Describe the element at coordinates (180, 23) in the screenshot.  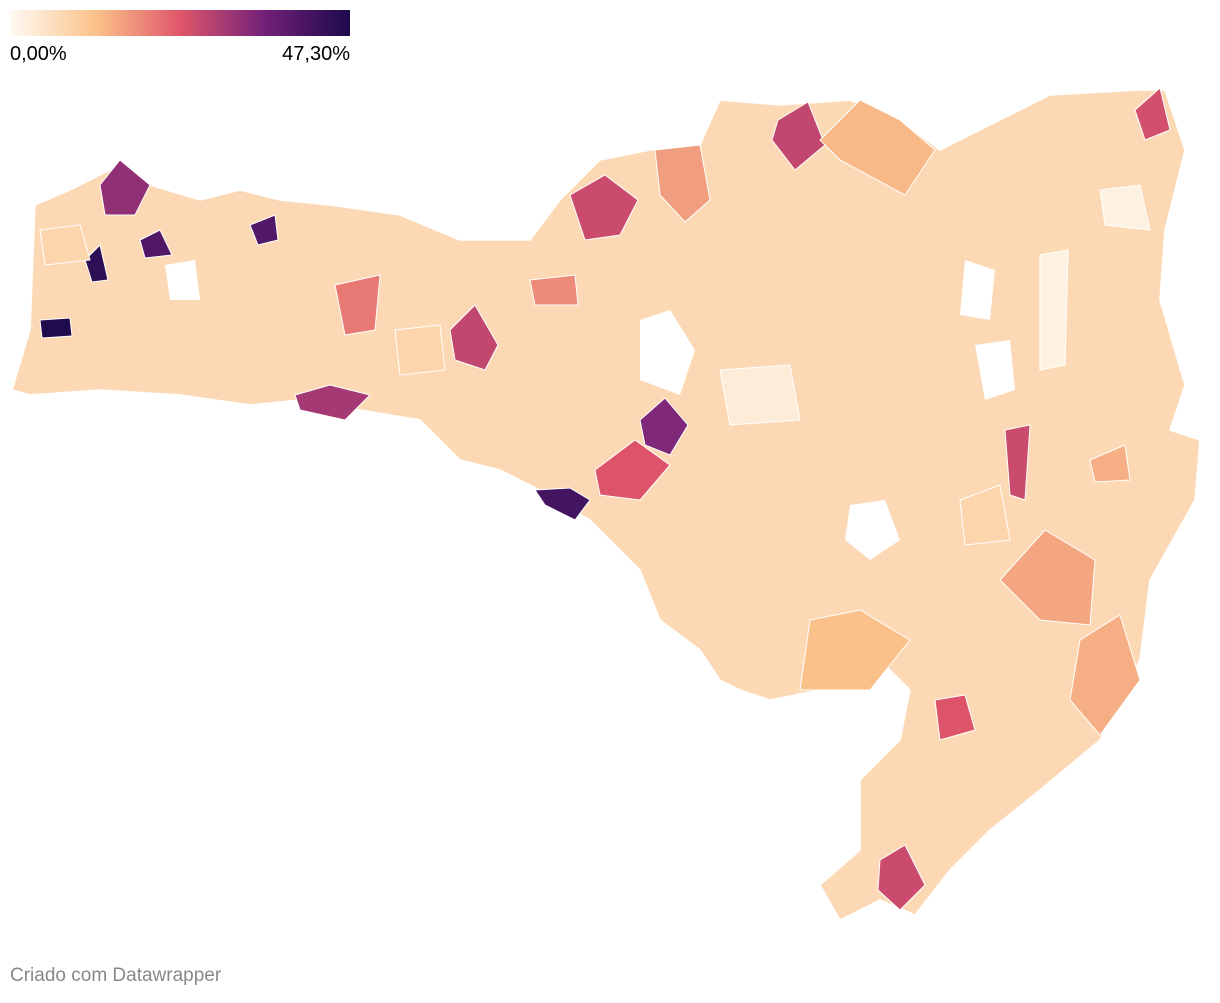
I see `legend-gradient` at that location.